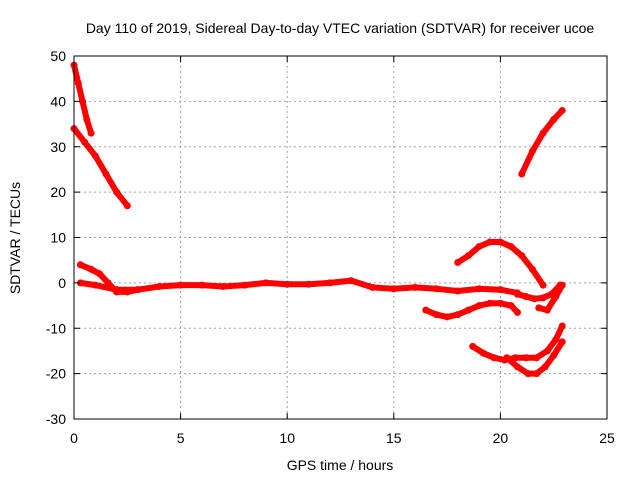 Image resolution: width=640 pixels, height=480 pixels. I want to click on x-tick-label: 20, so click(501, 438).